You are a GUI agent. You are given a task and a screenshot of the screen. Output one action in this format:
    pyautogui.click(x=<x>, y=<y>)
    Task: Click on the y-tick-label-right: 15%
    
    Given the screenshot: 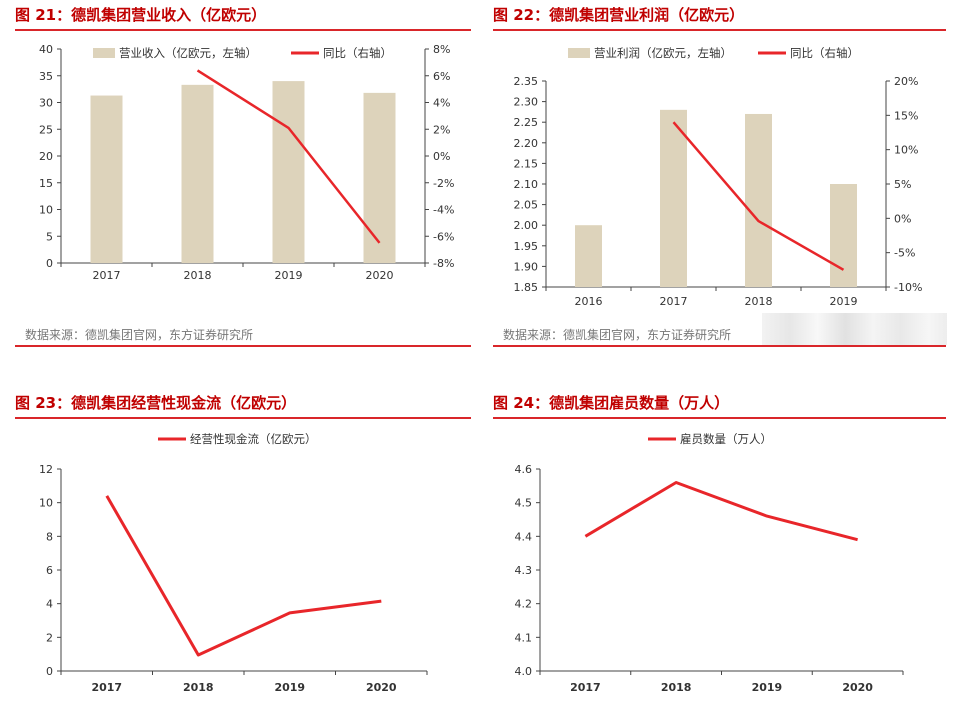 What is the action you would take?
    pyautogui.click(x=906, y=115)
    